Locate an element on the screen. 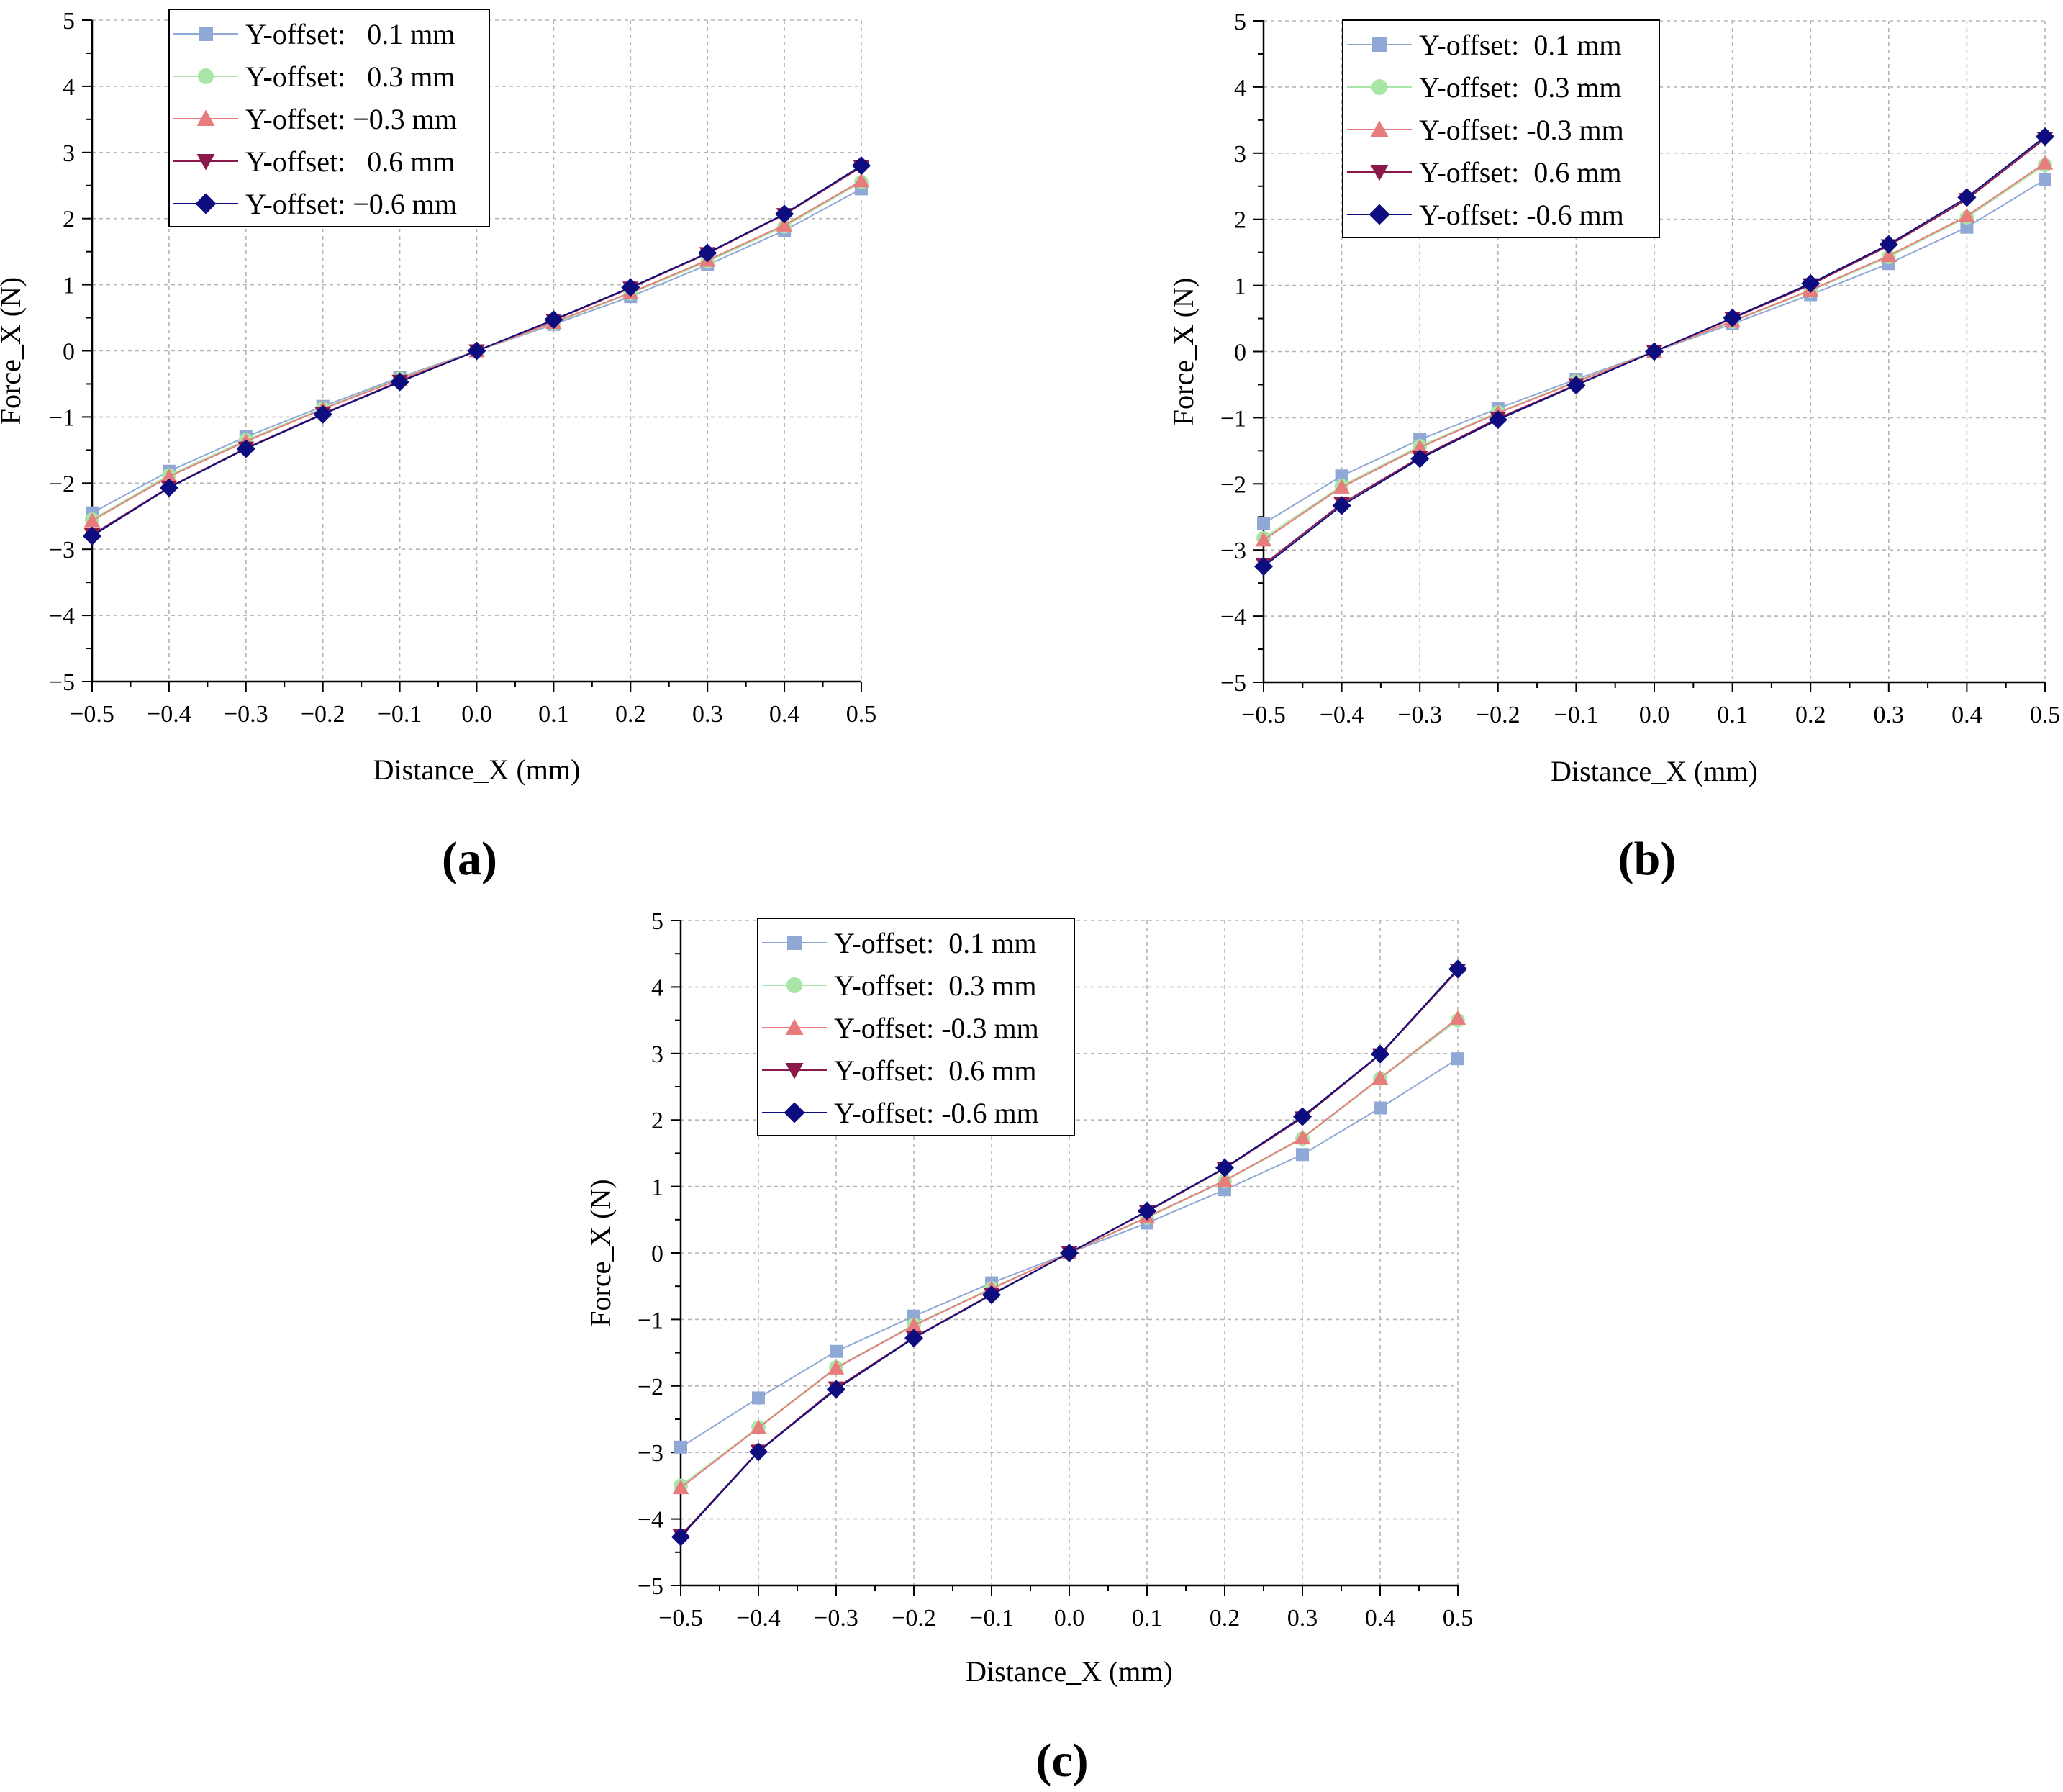 The image size is (2063, 1792). y-tick-label: −5 is located at coordinates (62, 682).